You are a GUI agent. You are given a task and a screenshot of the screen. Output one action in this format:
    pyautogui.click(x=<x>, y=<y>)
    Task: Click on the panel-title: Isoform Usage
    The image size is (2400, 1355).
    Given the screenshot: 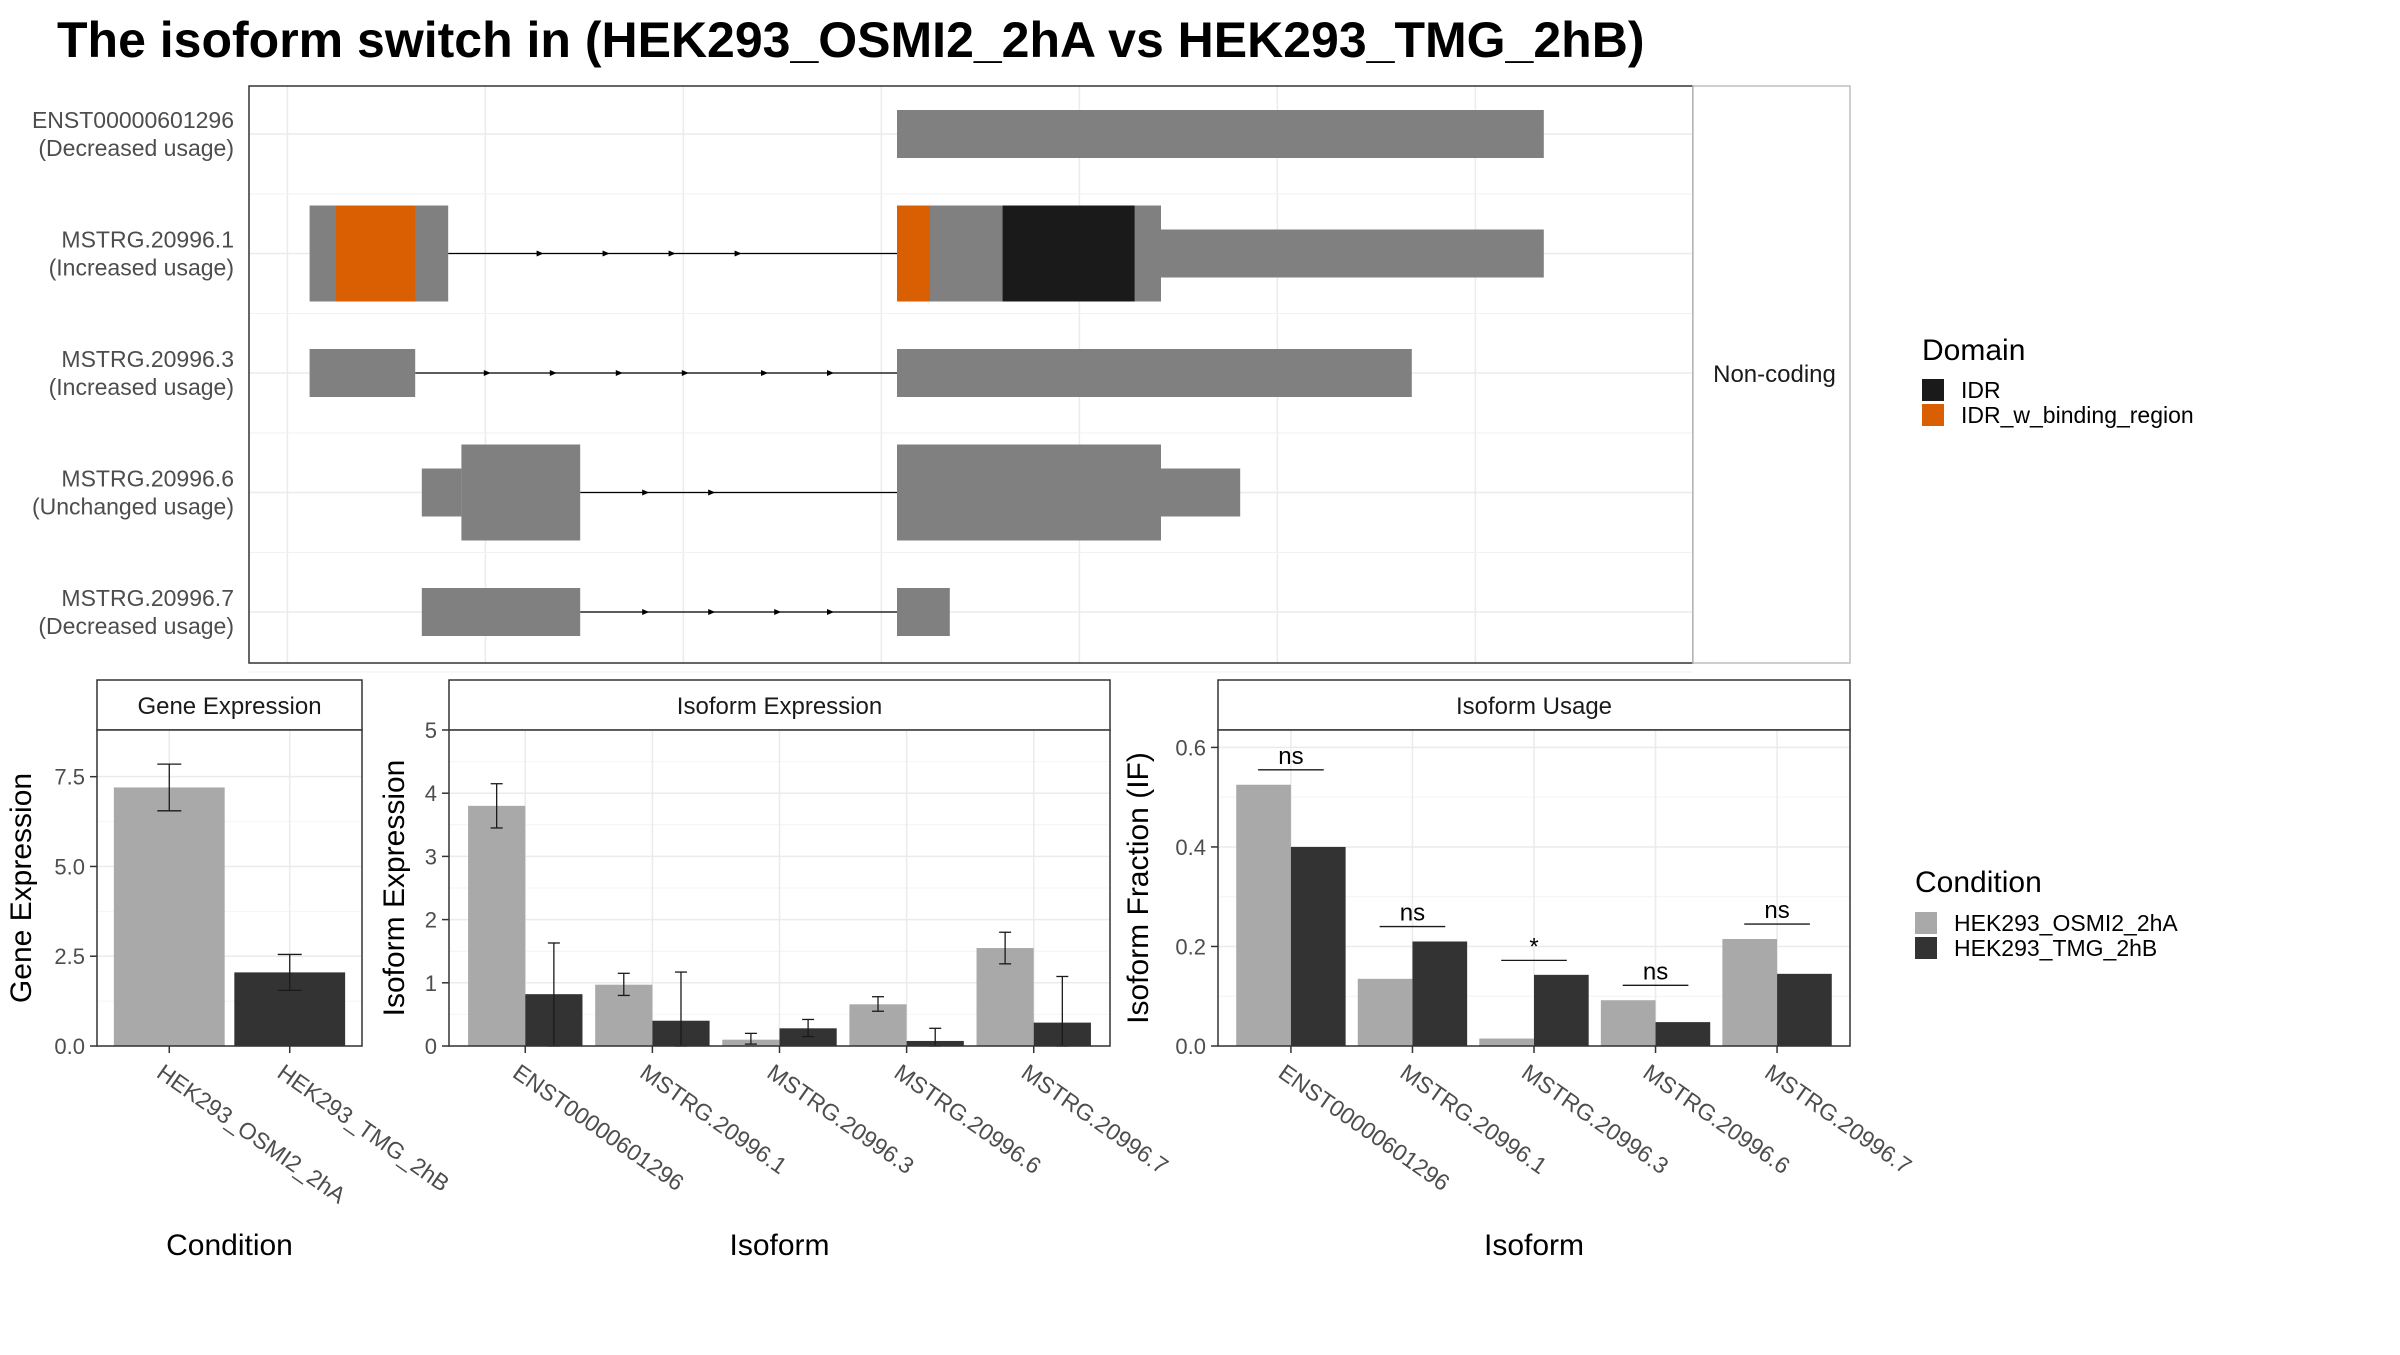 What is the action you would take?
    pyautogui.click(x=1534, y=706)
    